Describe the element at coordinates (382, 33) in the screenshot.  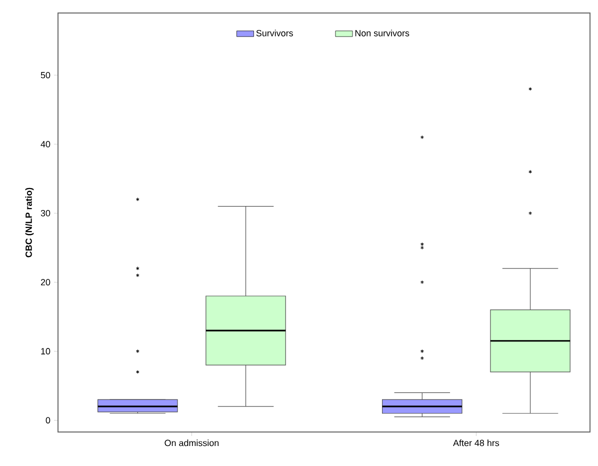
I see `legend-label: Non survivors` at that location.